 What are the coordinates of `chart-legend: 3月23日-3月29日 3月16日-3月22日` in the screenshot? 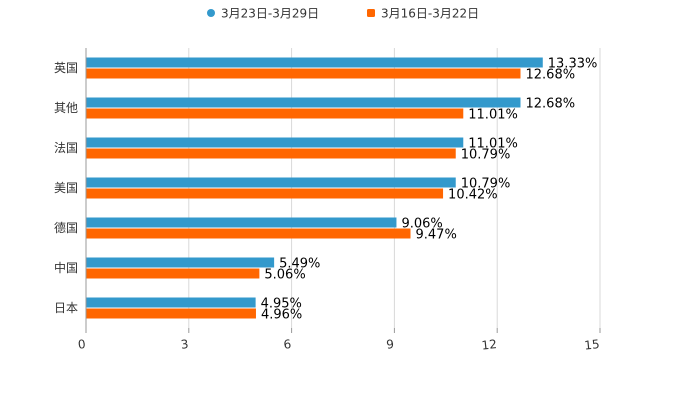 It's located at (343, 14).